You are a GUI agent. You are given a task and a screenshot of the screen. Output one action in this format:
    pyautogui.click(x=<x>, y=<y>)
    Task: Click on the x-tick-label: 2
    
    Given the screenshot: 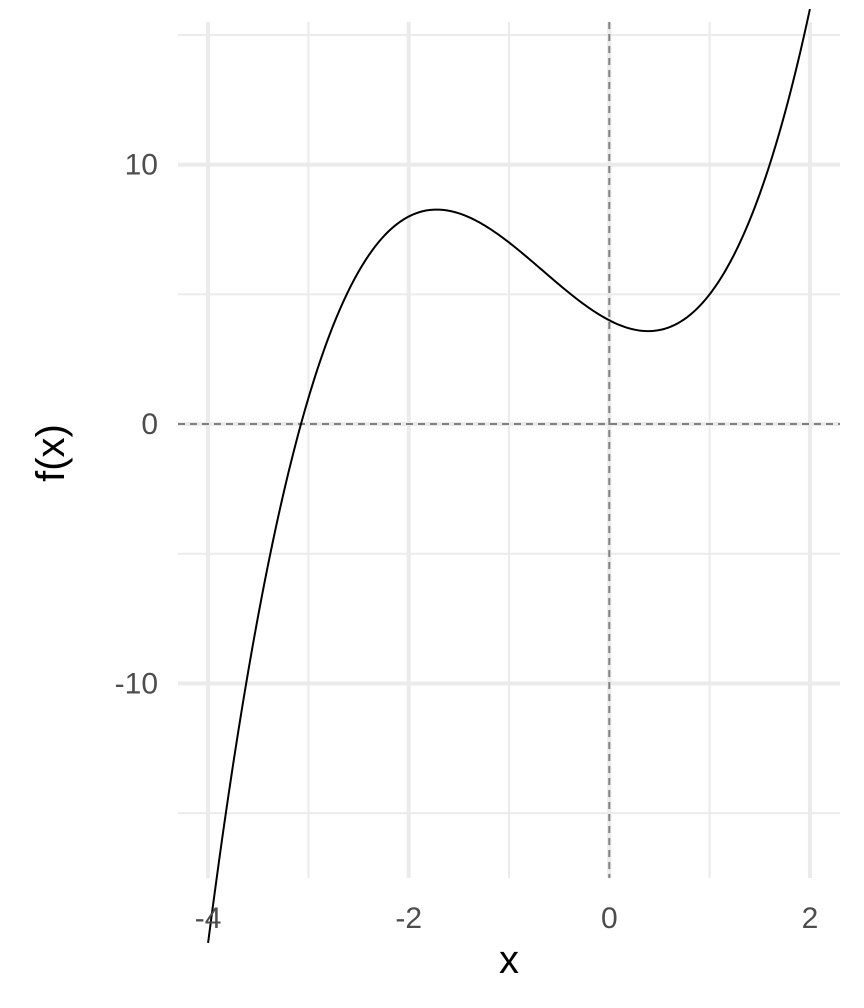 What is the action you would take?
    pyautogui.click(x=810, y=918)
    